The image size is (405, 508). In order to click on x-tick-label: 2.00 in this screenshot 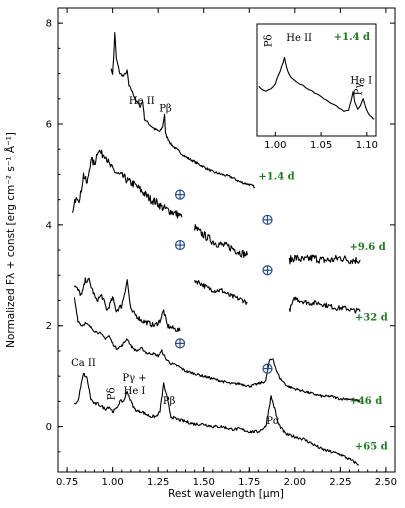, I will do `click(295, 482)`.